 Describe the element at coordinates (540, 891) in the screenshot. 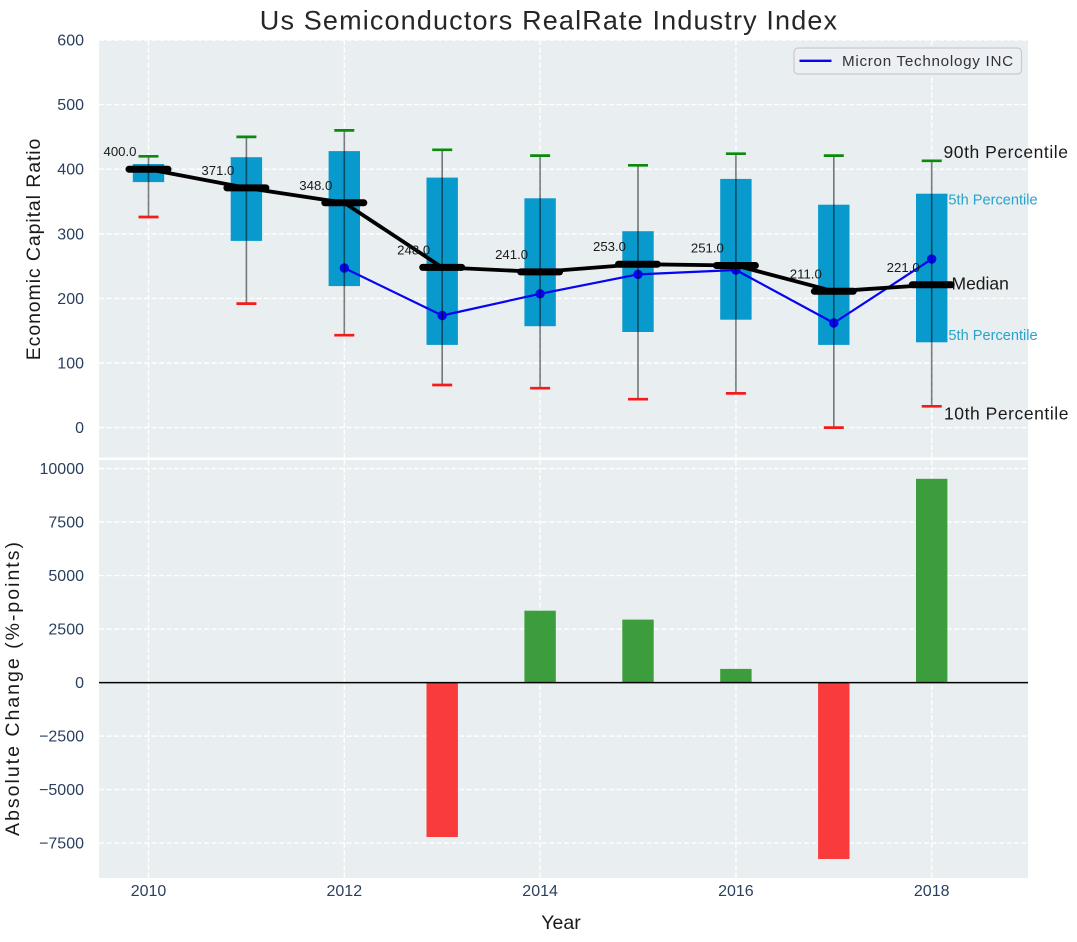

I see `svg-text: 2014` at that location.